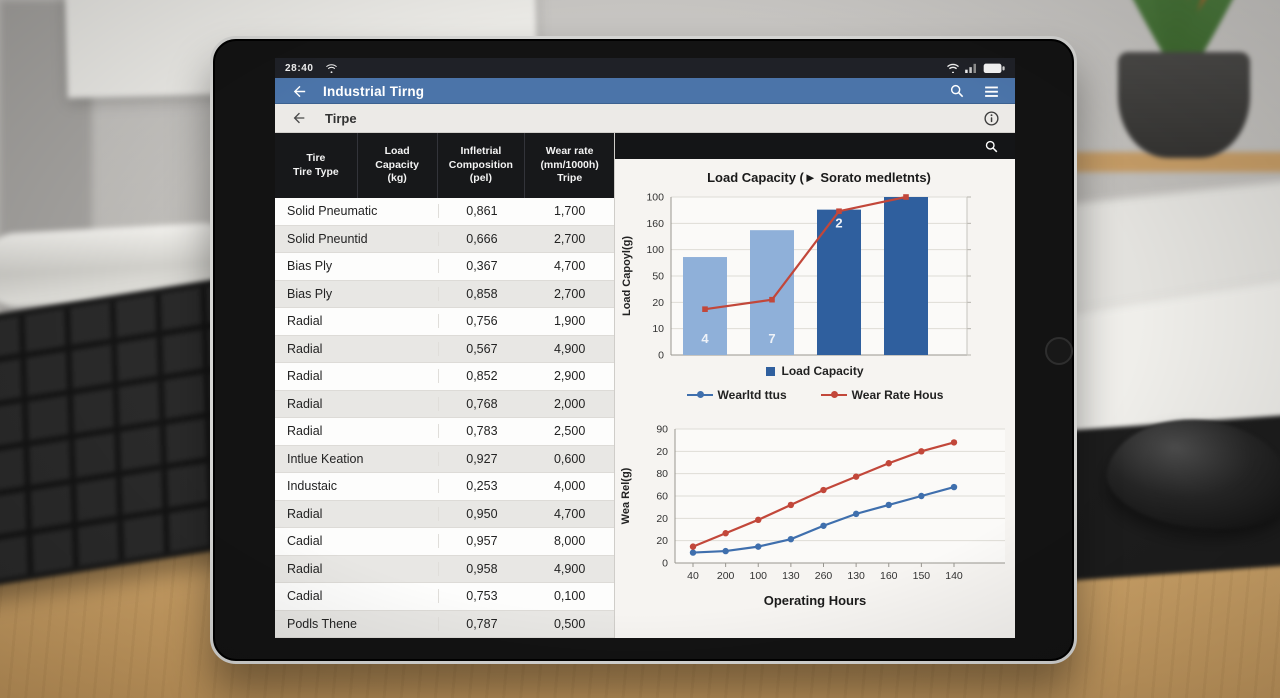 Image resolution: width=1280 pixels, height=698 pixels. I want to click on table-row: Cadial 0,957 8,000, so click(444, 542).